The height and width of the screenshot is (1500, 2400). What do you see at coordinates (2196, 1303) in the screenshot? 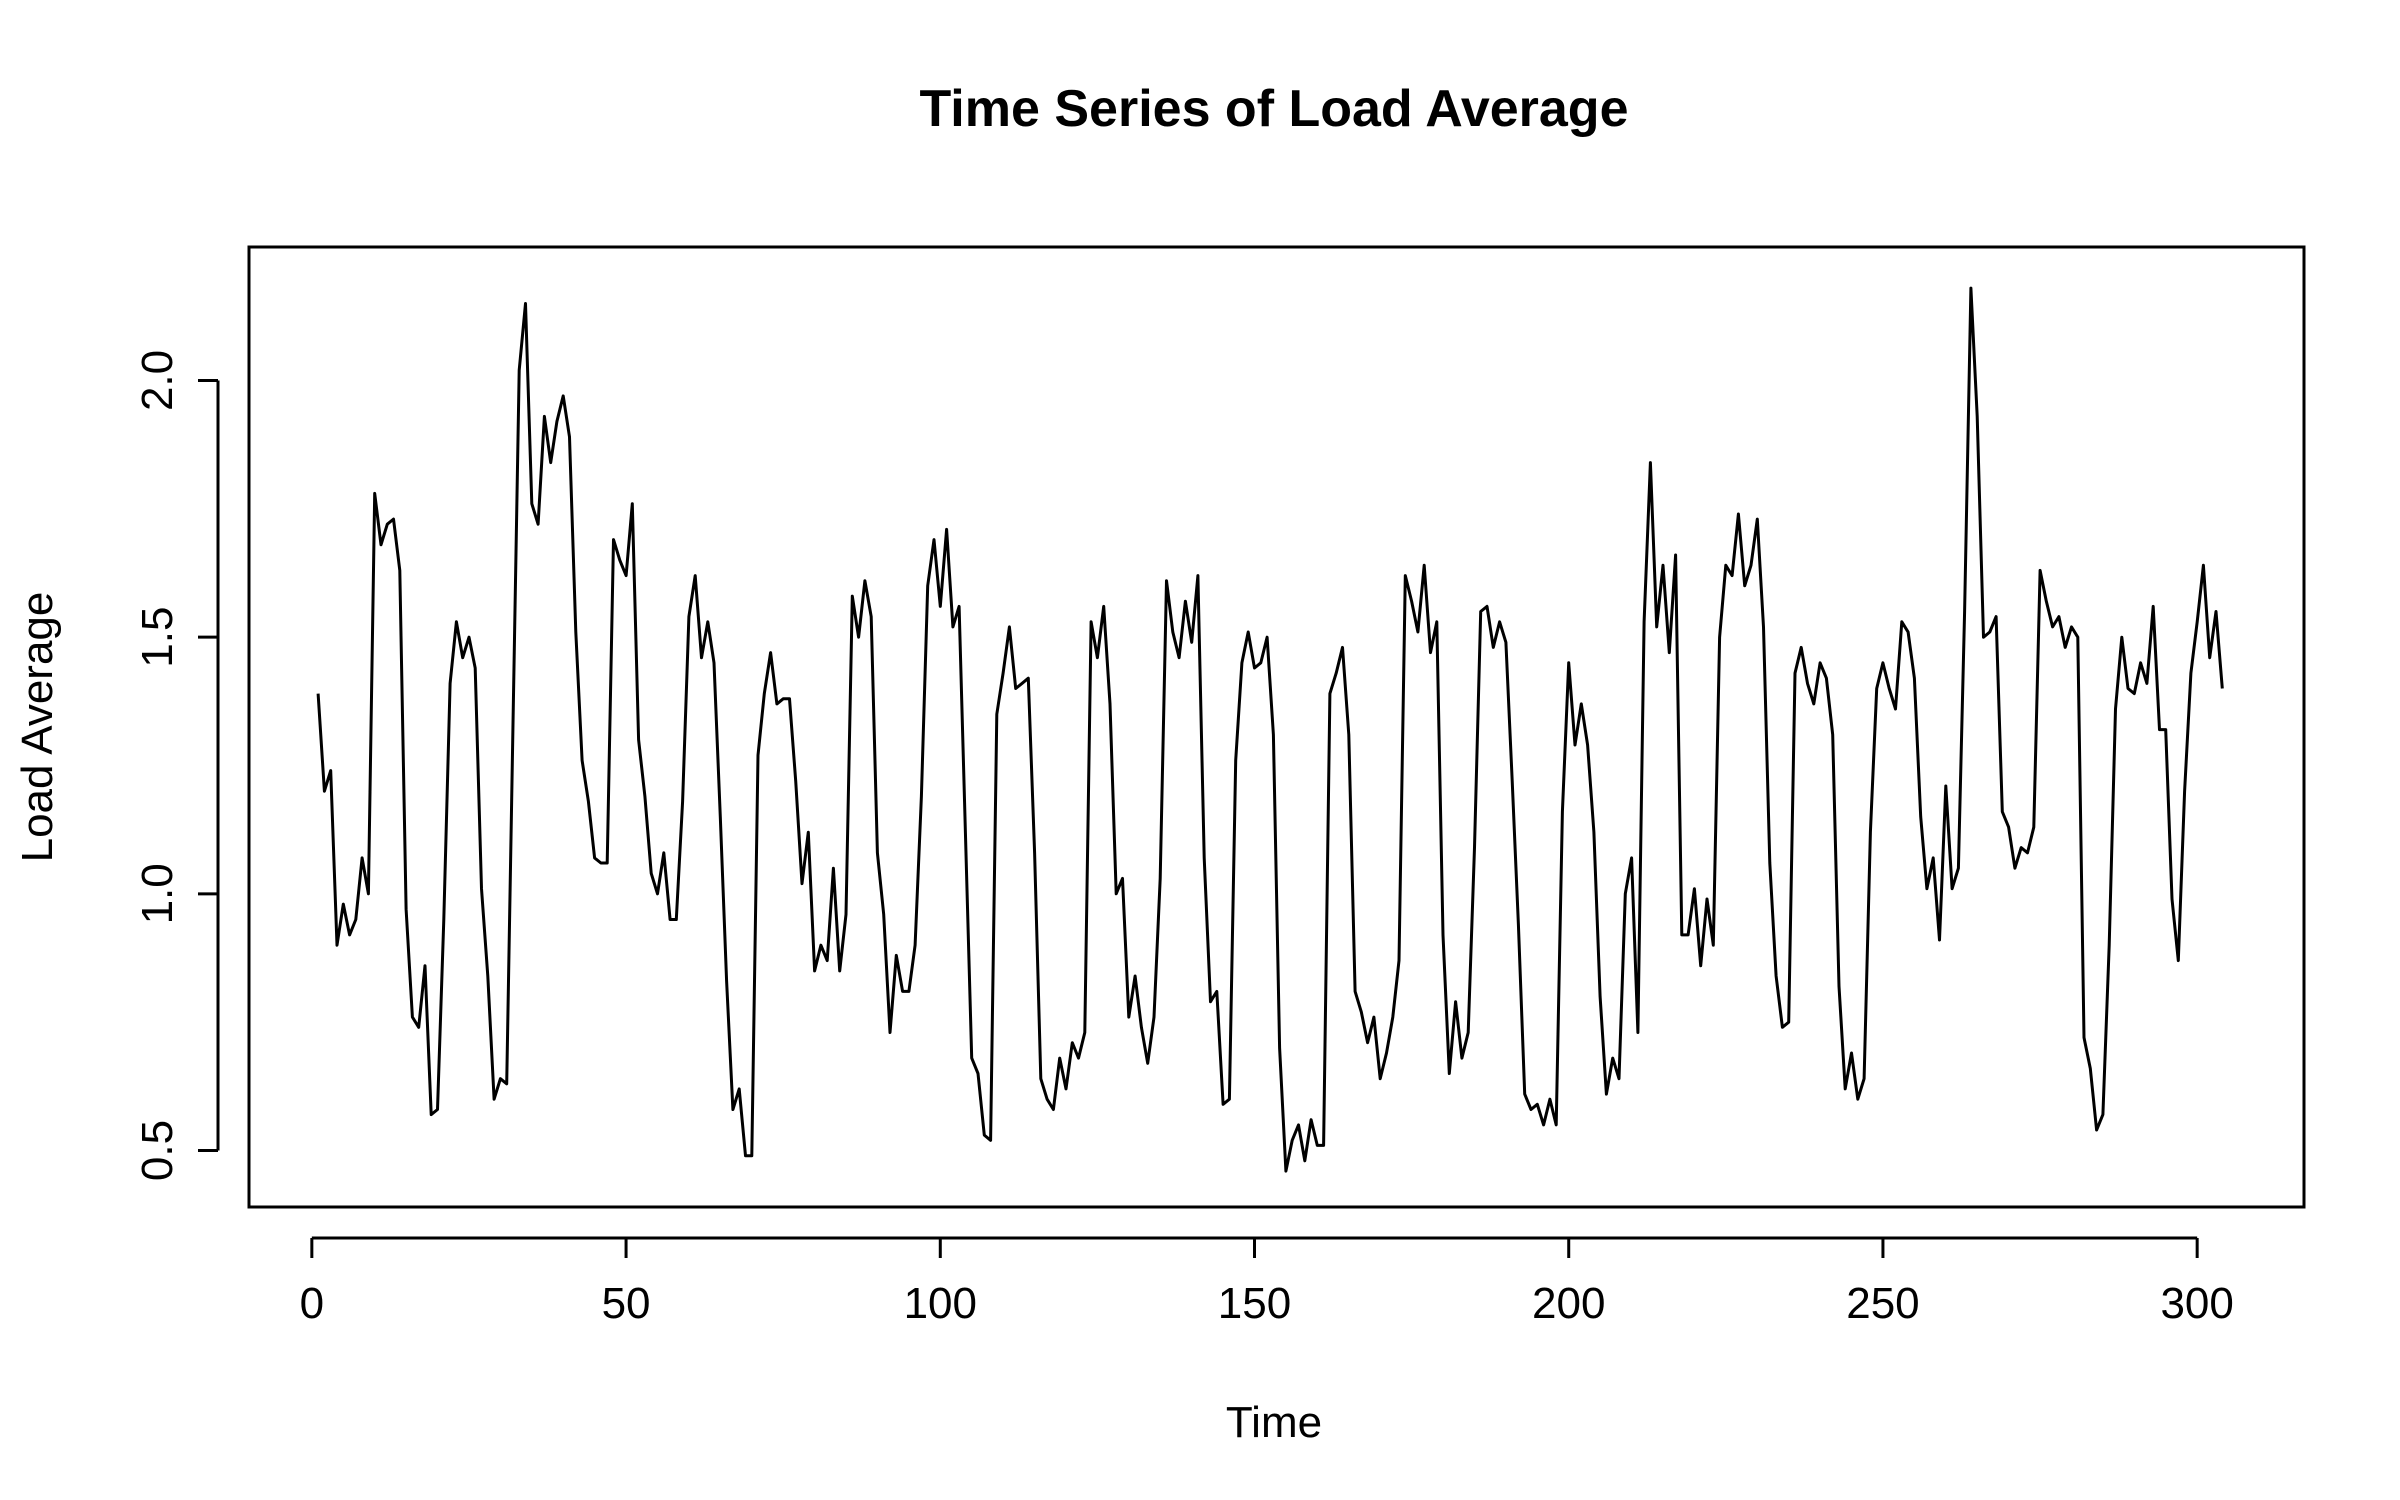
I see `x-tick-label: 300` at bounding box center [2196, 1303].